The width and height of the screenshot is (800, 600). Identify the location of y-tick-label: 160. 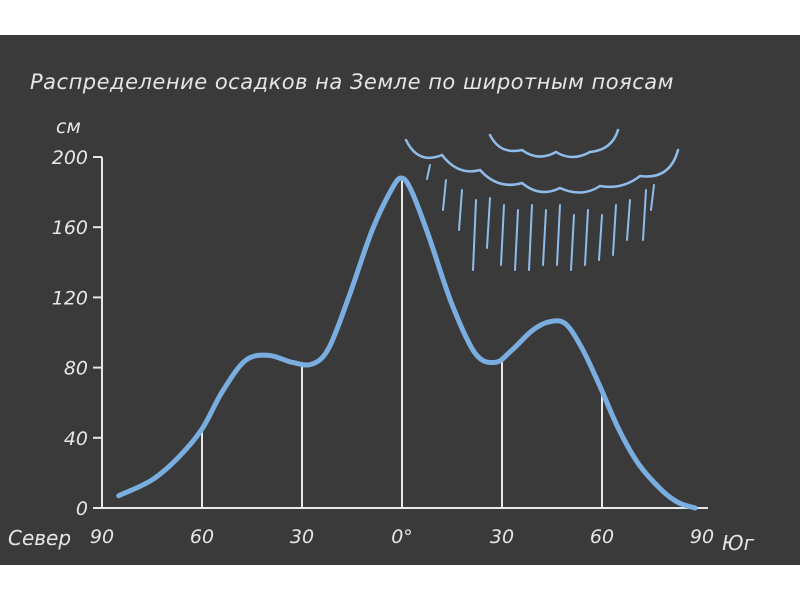
(70, 228).